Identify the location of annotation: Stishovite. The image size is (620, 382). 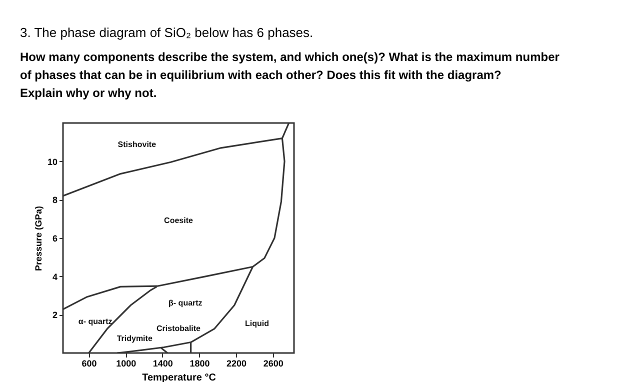
(137, 144).